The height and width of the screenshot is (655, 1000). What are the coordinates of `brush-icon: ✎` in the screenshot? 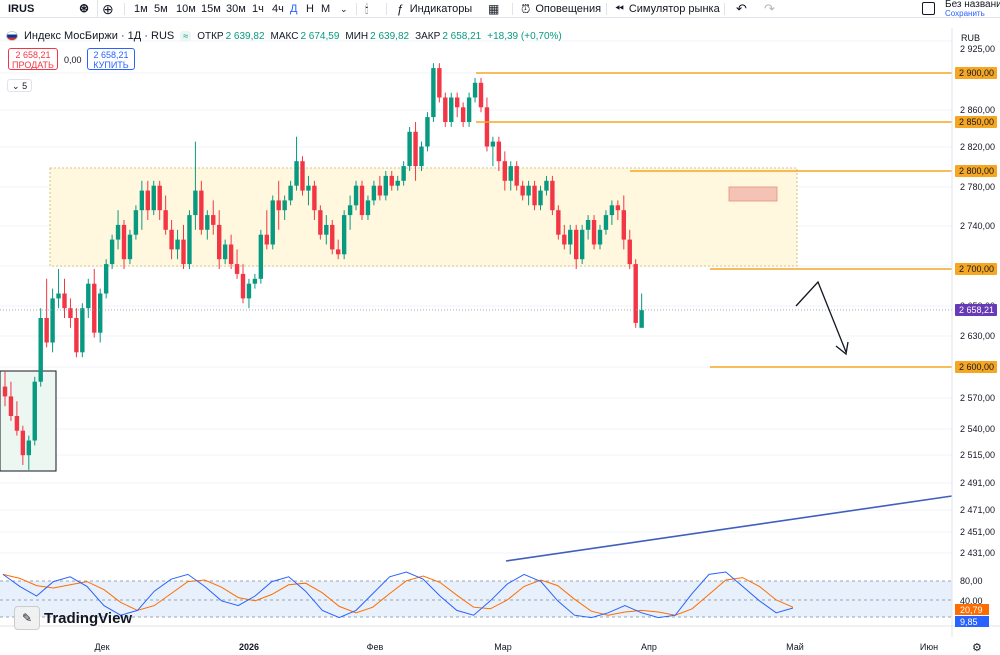 It's located at (27, 618).